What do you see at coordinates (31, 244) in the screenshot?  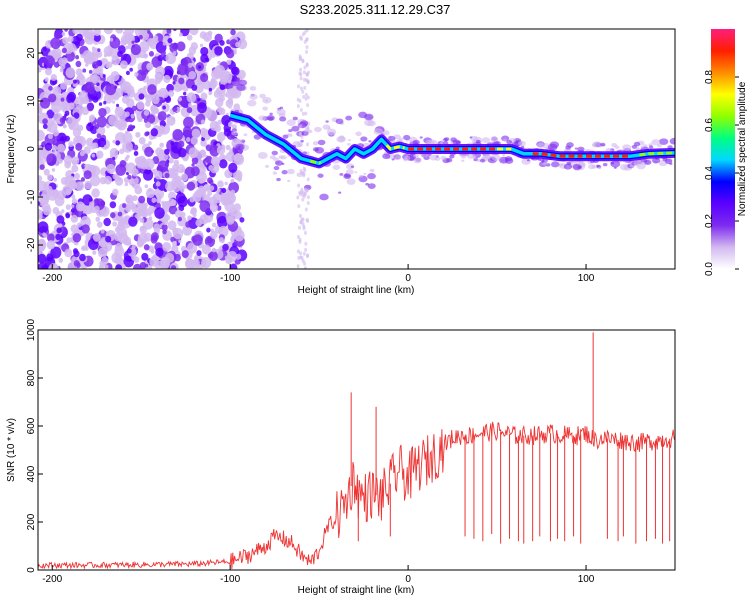 I see `y-tick-label: -20` at bounding box center [31, 244].